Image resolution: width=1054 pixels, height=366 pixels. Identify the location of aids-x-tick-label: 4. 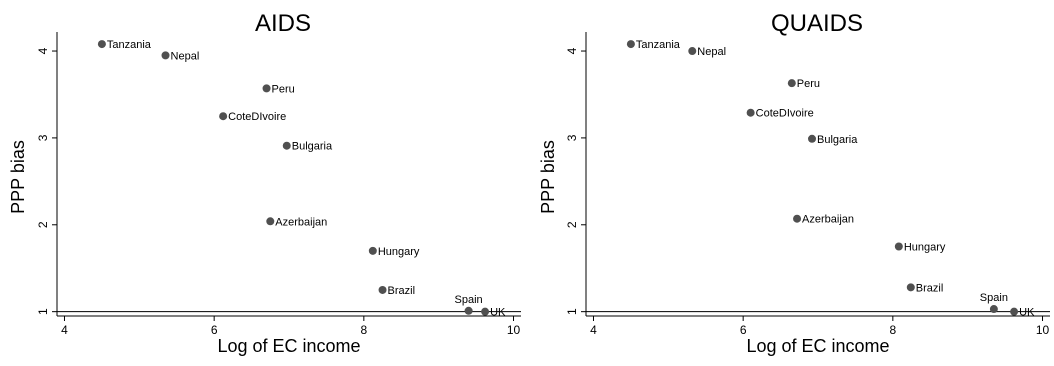
(64, 330).